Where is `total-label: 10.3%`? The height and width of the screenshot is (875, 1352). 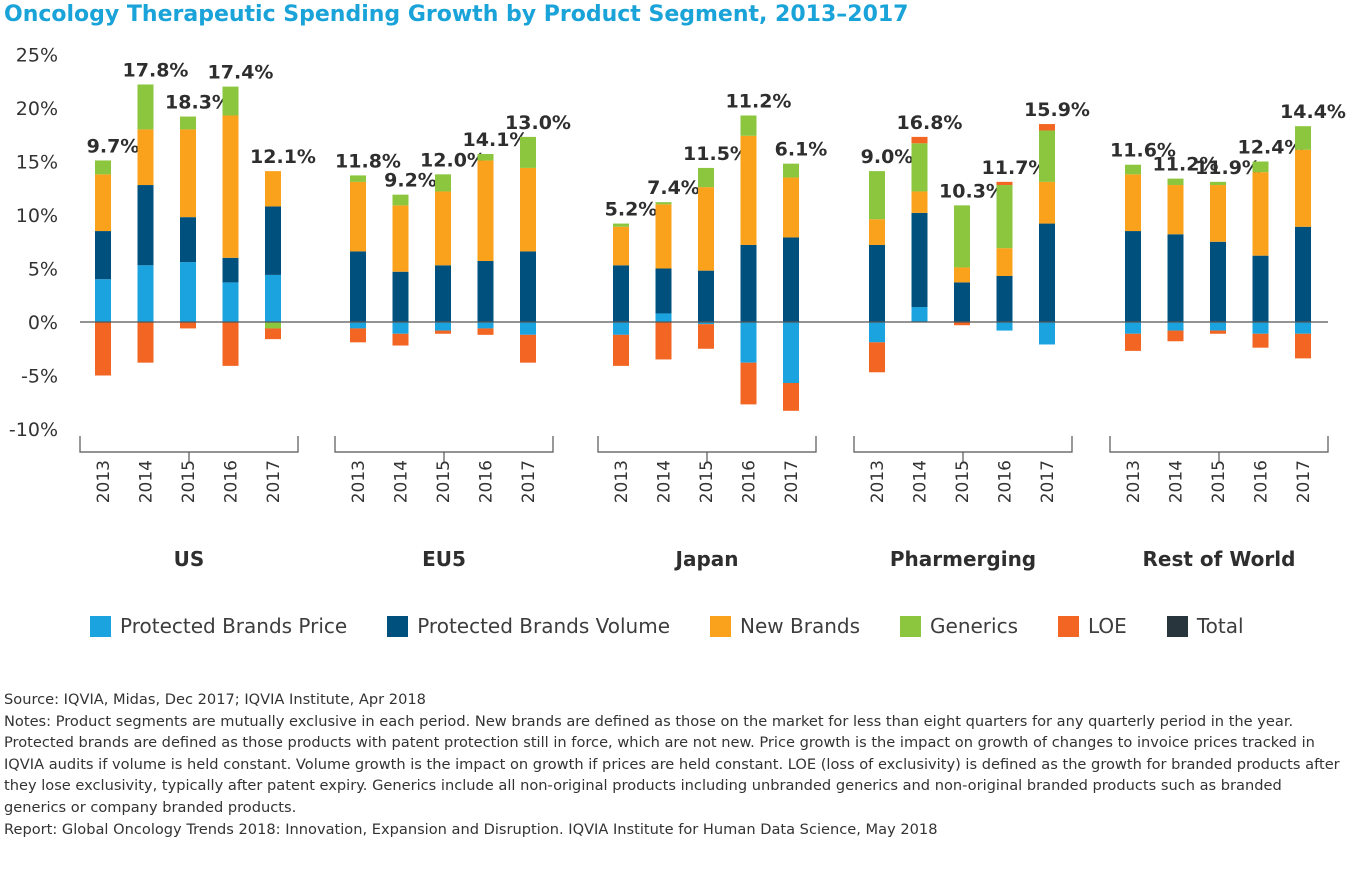 total-label: 10.3% is located at coordinates (972, 191).